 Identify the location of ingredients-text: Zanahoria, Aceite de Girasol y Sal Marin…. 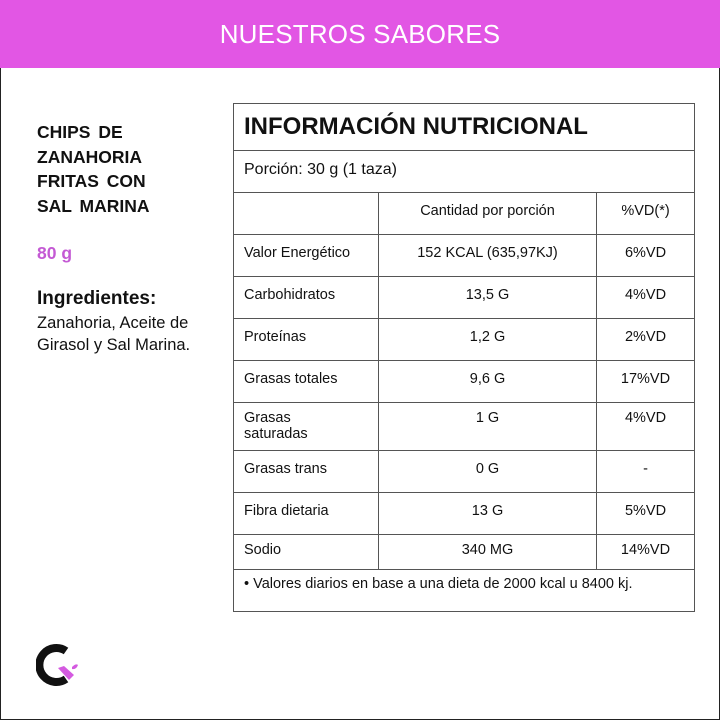
(114, 334).